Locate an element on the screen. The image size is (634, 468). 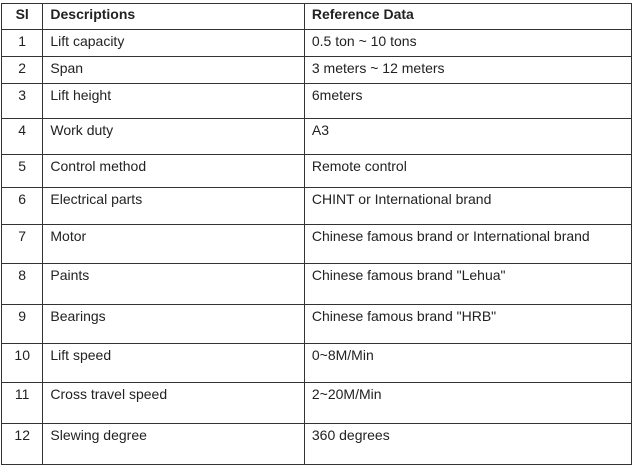
header-reference-data: Reference Data is located at coordinates (468, 16).